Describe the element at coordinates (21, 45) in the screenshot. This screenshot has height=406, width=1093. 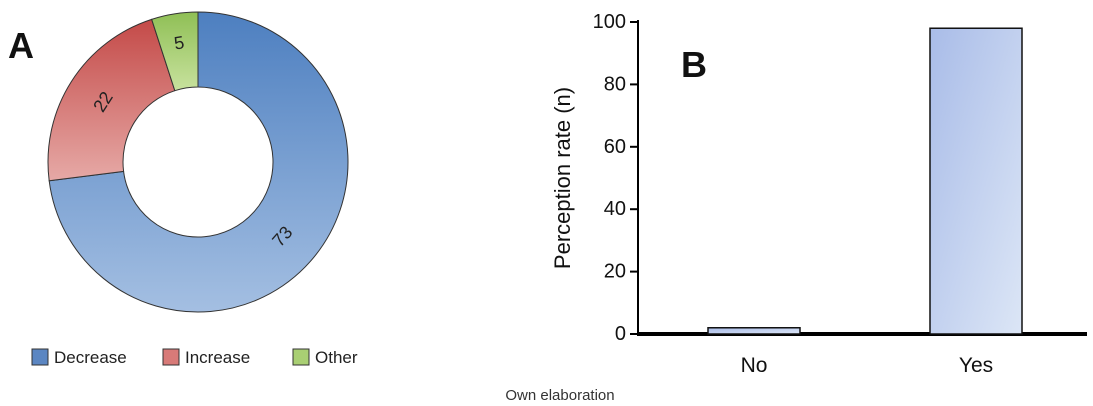
I see `panel-label-a: A` at that location.